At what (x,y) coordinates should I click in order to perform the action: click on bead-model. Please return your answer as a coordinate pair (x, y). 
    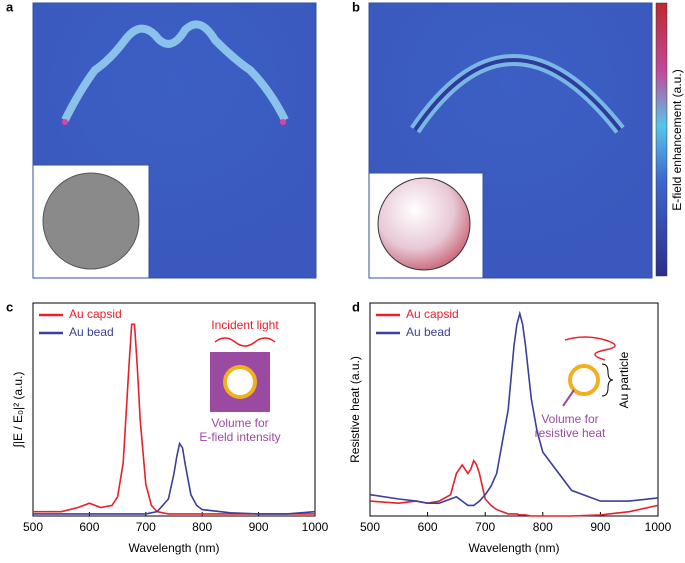
    Looking at the image, I should click on (424, 224).